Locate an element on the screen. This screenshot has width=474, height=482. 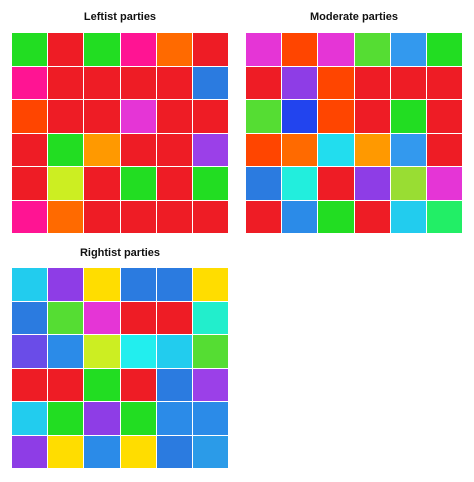
rightist-parties-title: Rightist parties is located at coordinates (120, 253).